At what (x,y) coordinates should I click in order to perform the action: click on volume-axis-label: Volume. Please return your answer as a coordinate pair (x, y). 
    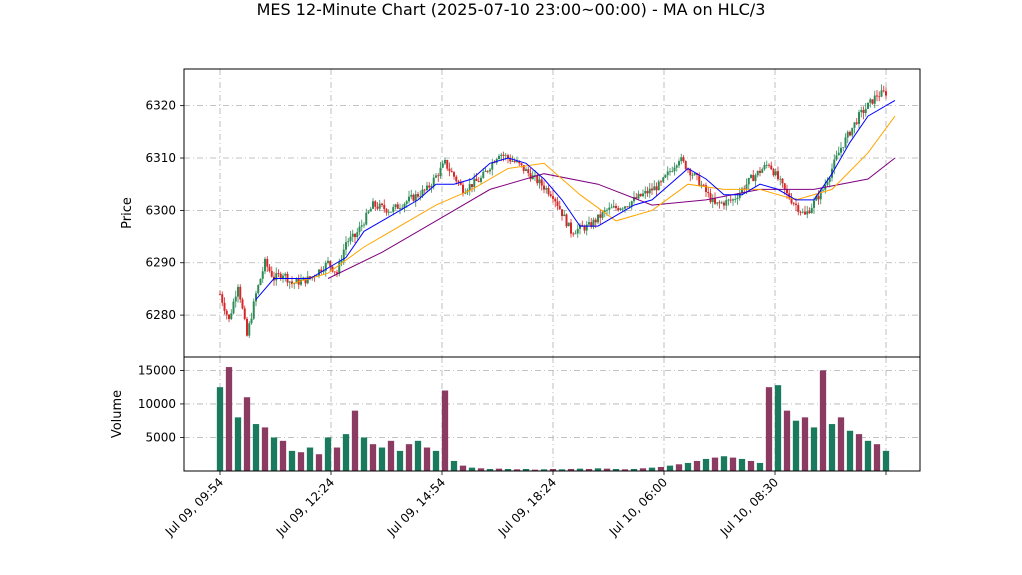
    Looking at the image, I should click on (117, 414).